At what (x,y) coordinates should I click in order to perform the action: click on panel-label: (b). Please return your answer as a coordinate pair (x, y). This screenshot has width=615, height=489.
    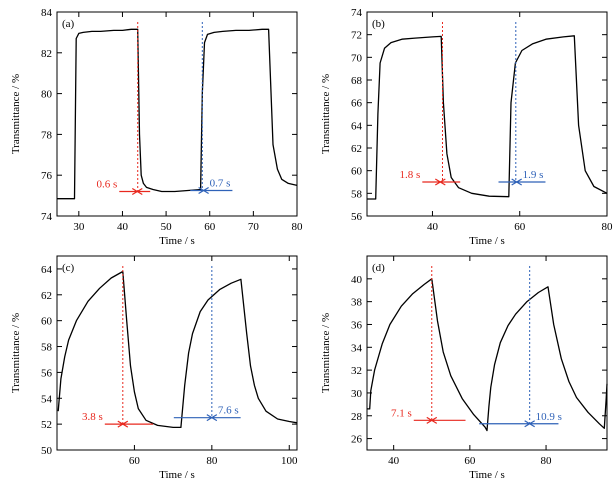
    Looking at the image, I should click on (378, 24).